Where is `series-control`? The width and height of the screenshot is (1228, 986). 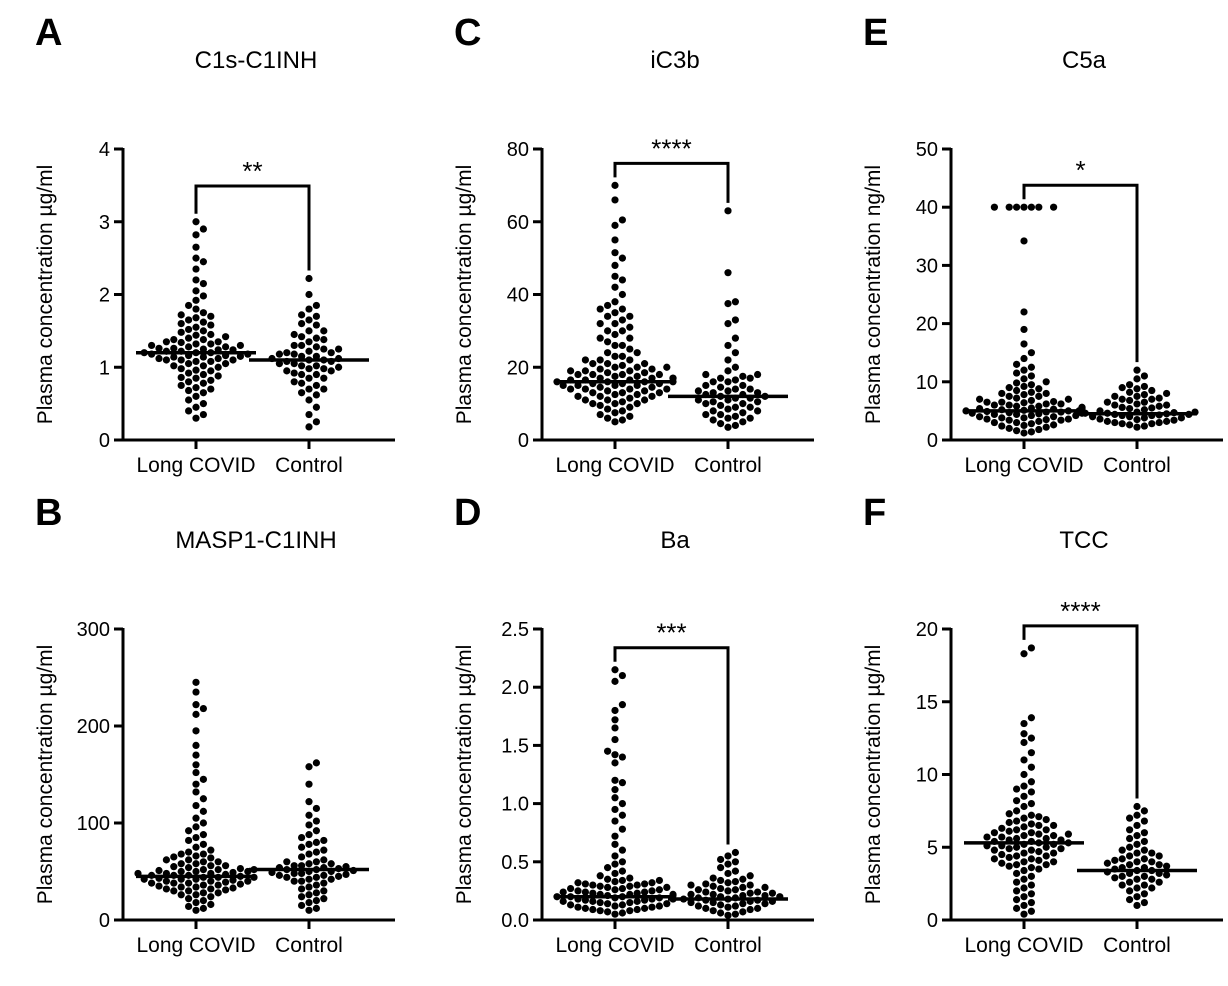 series-control is located at coordinates (728, 883).